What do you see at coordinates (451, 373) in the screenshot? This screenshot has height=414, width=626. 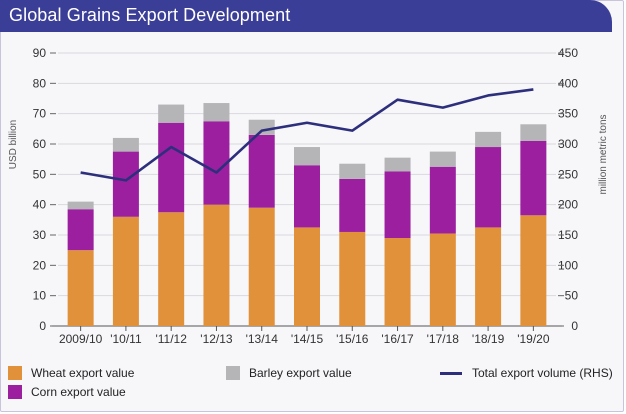 I see `legend-total-line` at bounding box center [451, 373].